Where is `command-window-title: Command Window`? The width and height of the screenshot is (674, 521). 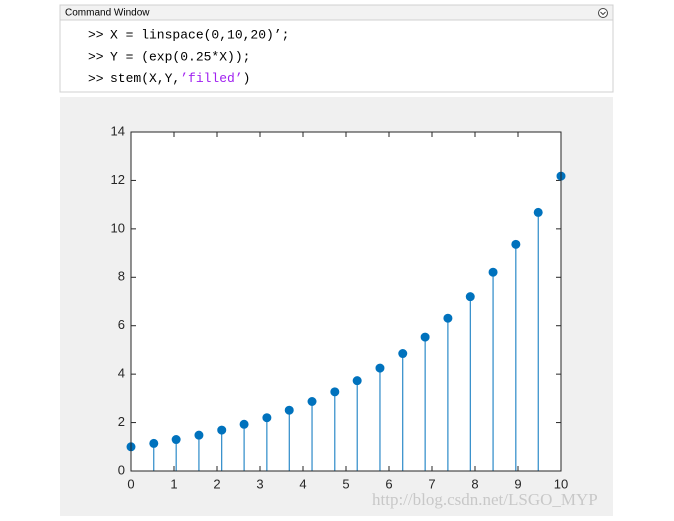 command-window-title: Command Window is located at coordinates (107, 13).